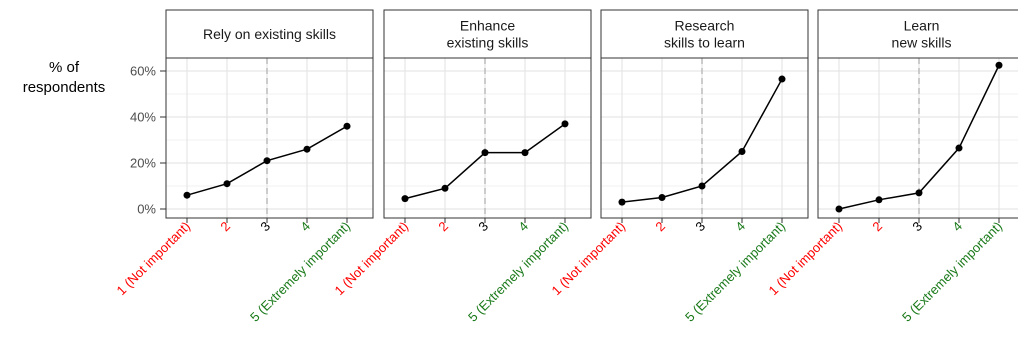 The image size is (1018, 356). I want to click on panel-title: Enhance, so click(487, 26).